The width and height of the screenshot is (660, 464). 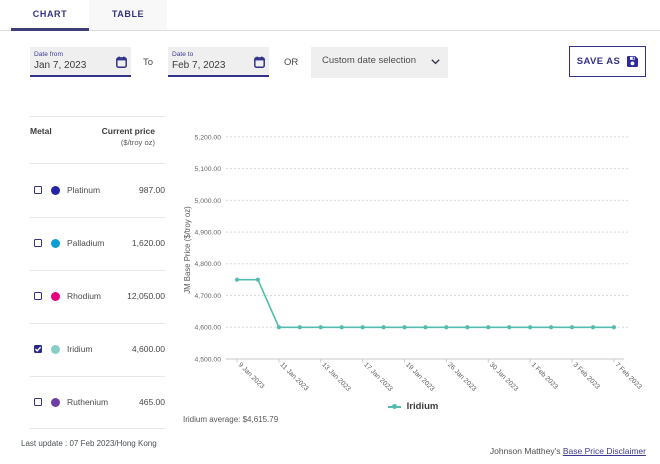 I want to click on date-to-value: Feb 7, 2023, so click(x=199, y=65).